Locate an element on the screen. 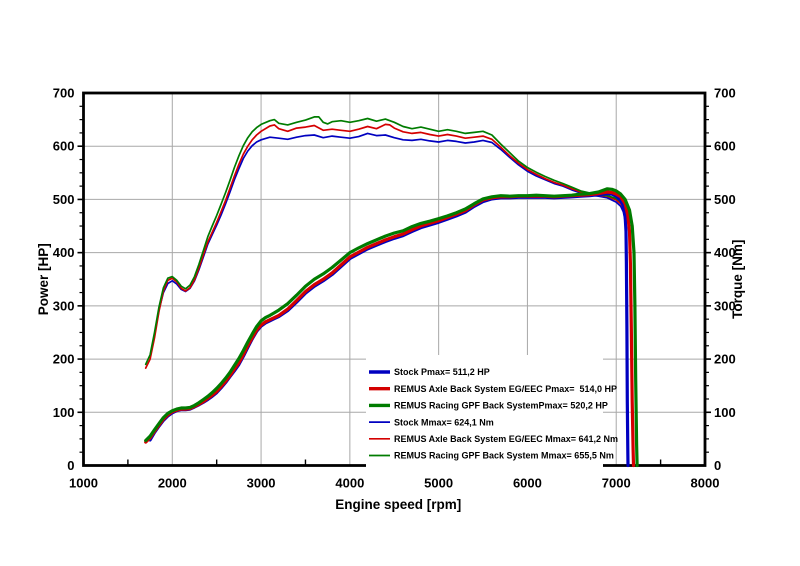 The width and height of the screenshot is (800, 566). y-left-tick-label: 200 is located at coordinates (64, 359).